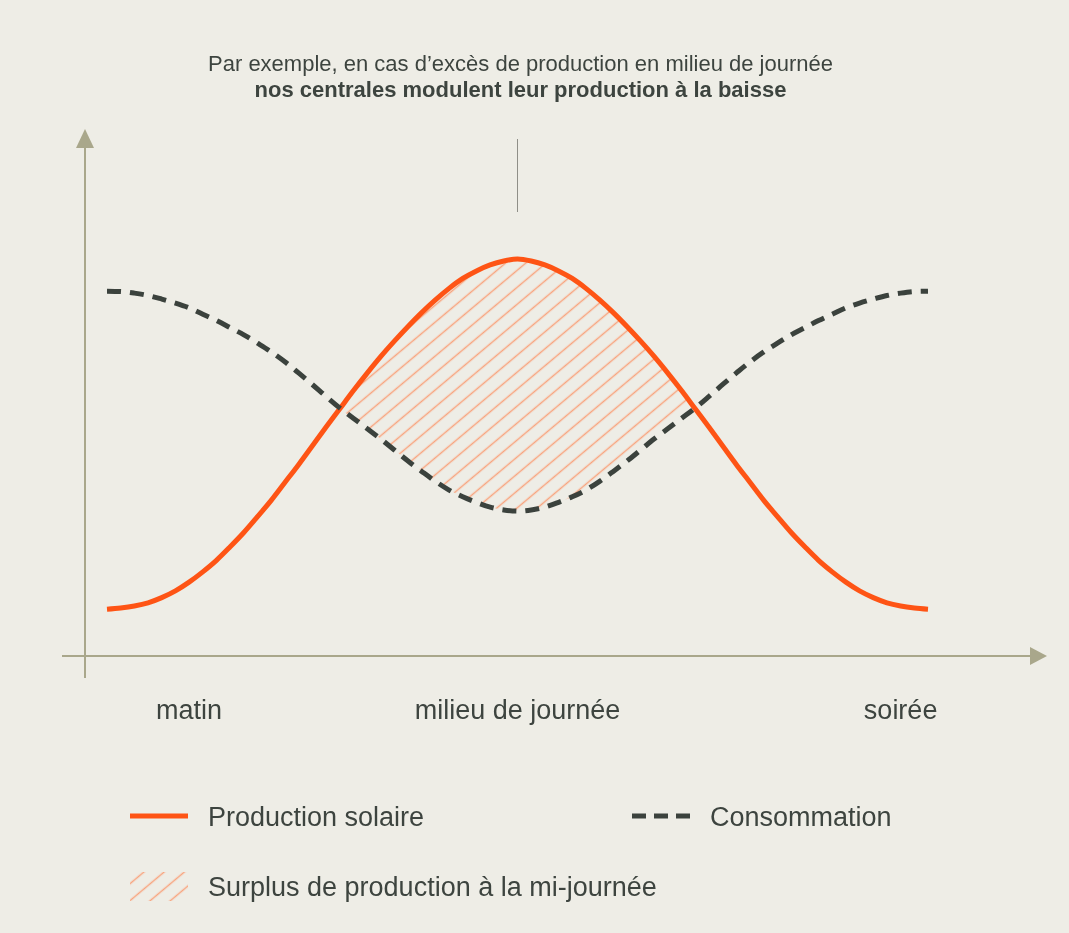 The image size is (1069, 933). What do you see at coordinates (801, 817) in the screenshot?
I see `legend-label: Consommation` at bounding box center [801, 817].